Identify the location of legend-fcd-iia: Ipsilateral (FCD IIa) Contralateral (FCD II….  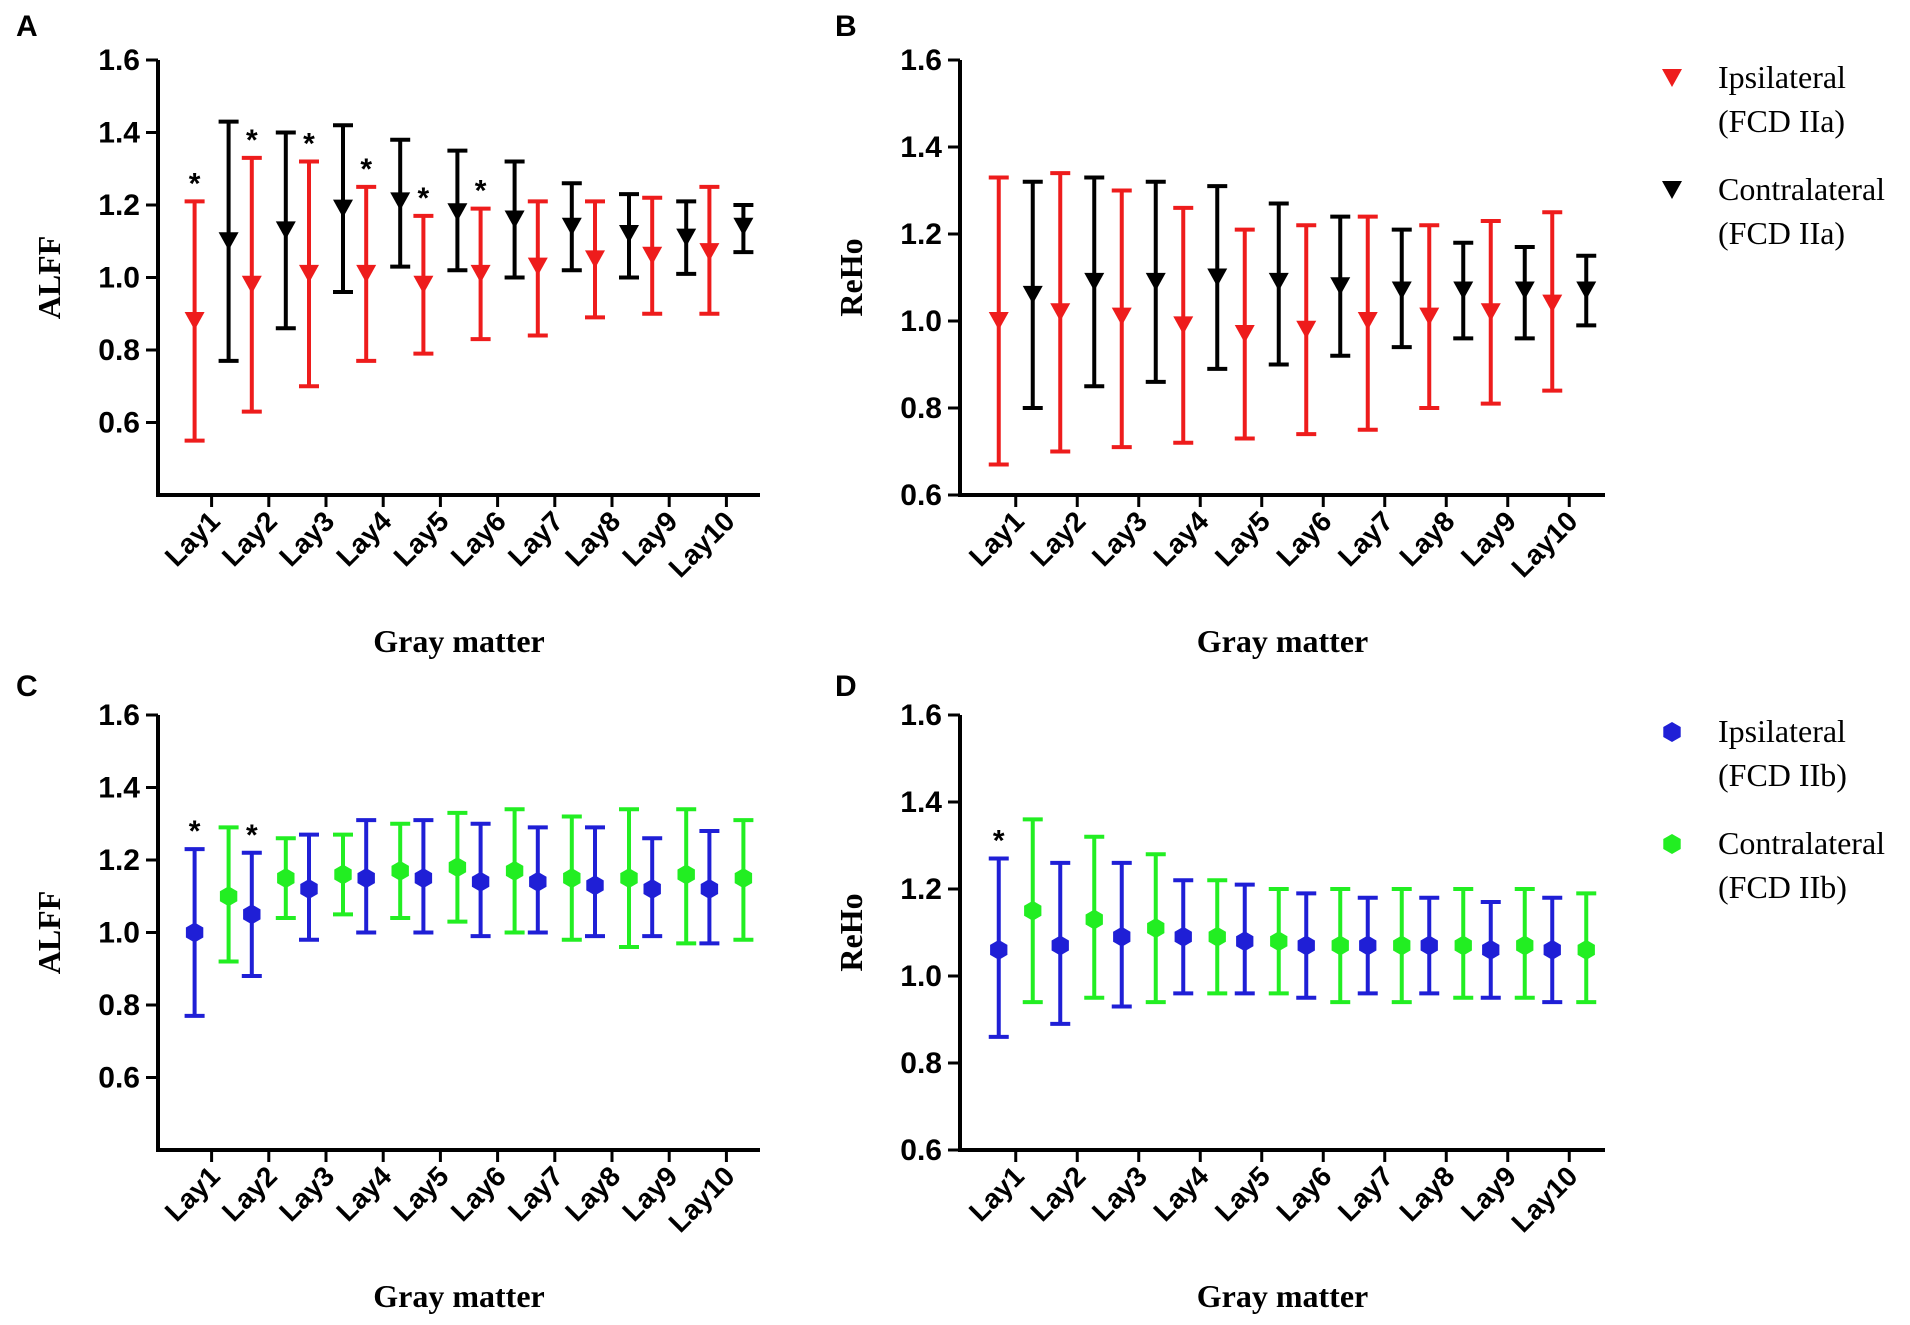
(1773, 155).